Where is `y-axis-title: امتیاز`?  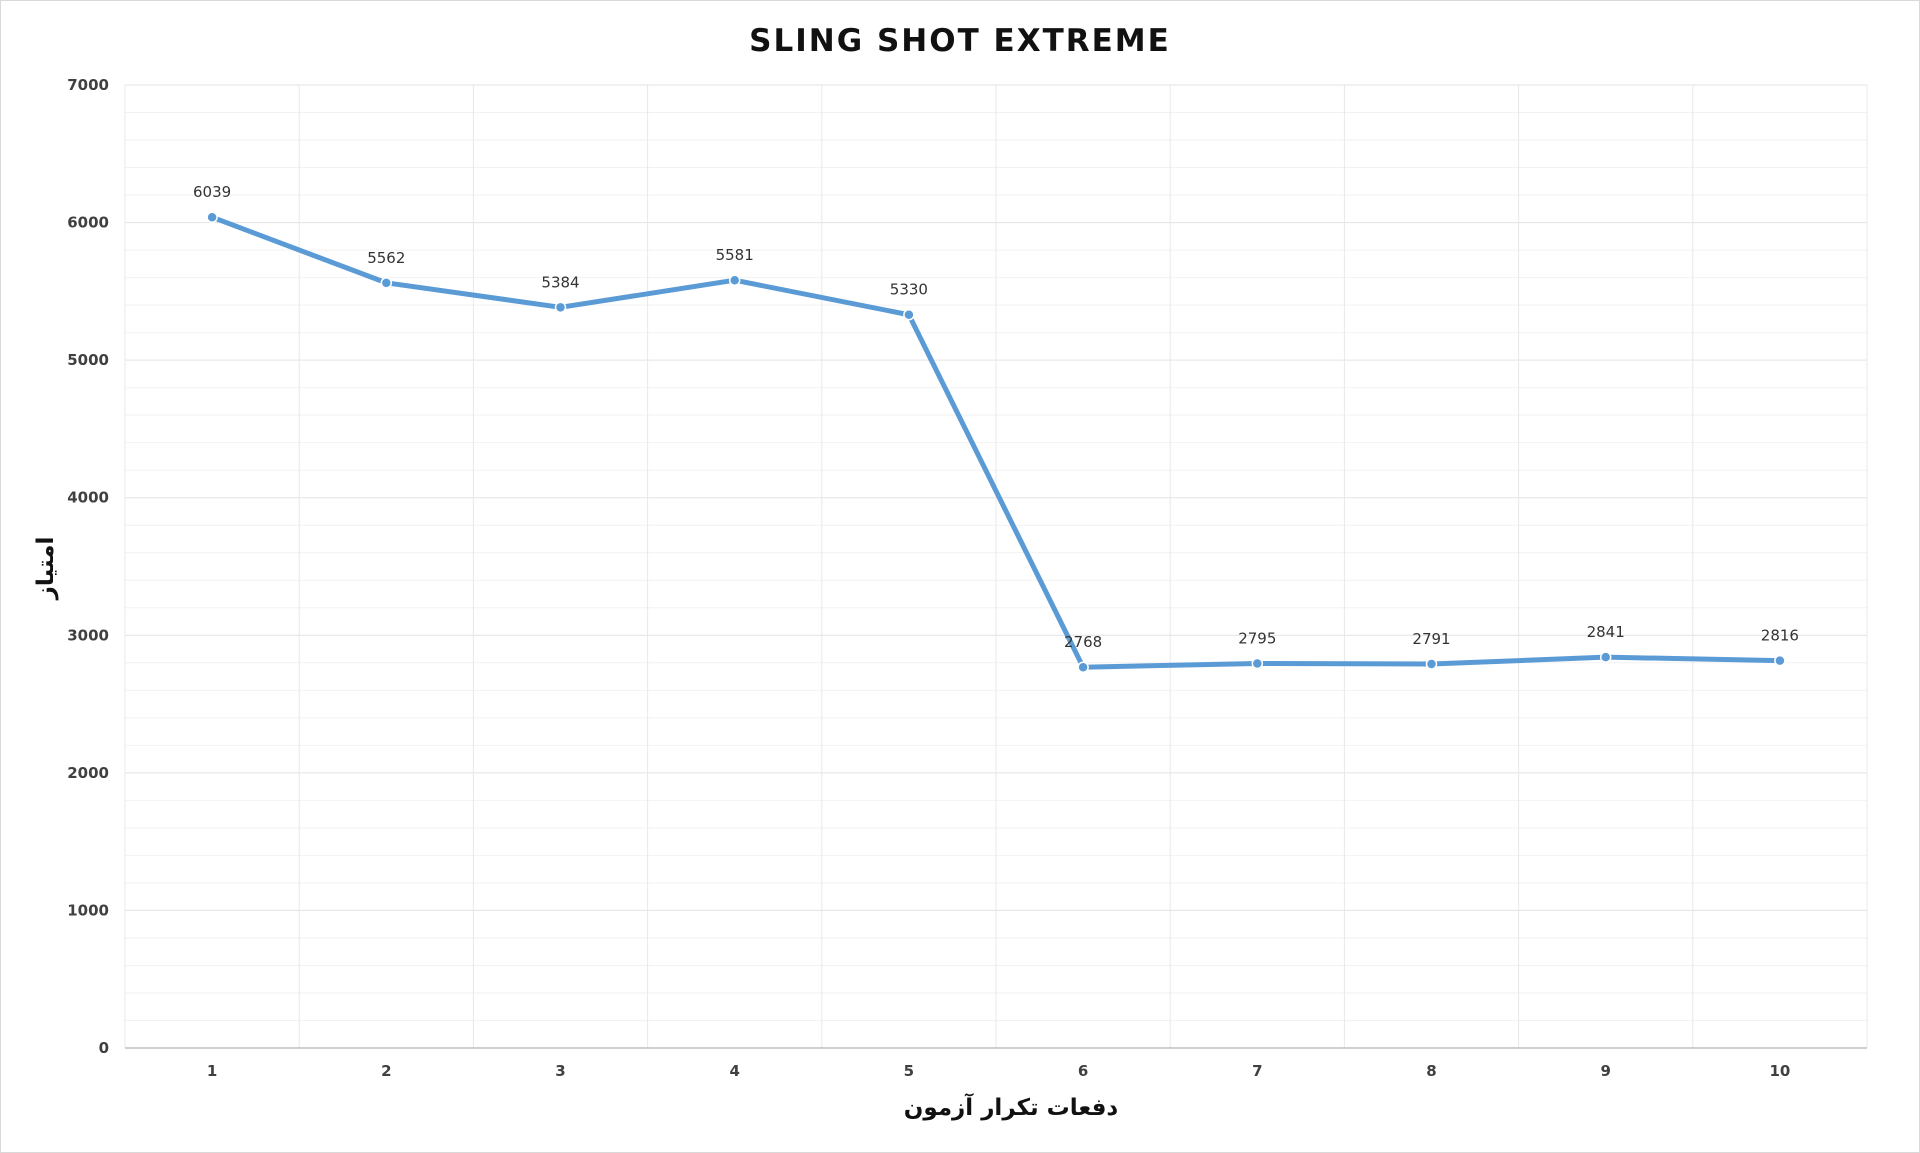
y-axis-title: امتیاز is located at coordinates (46, 569).